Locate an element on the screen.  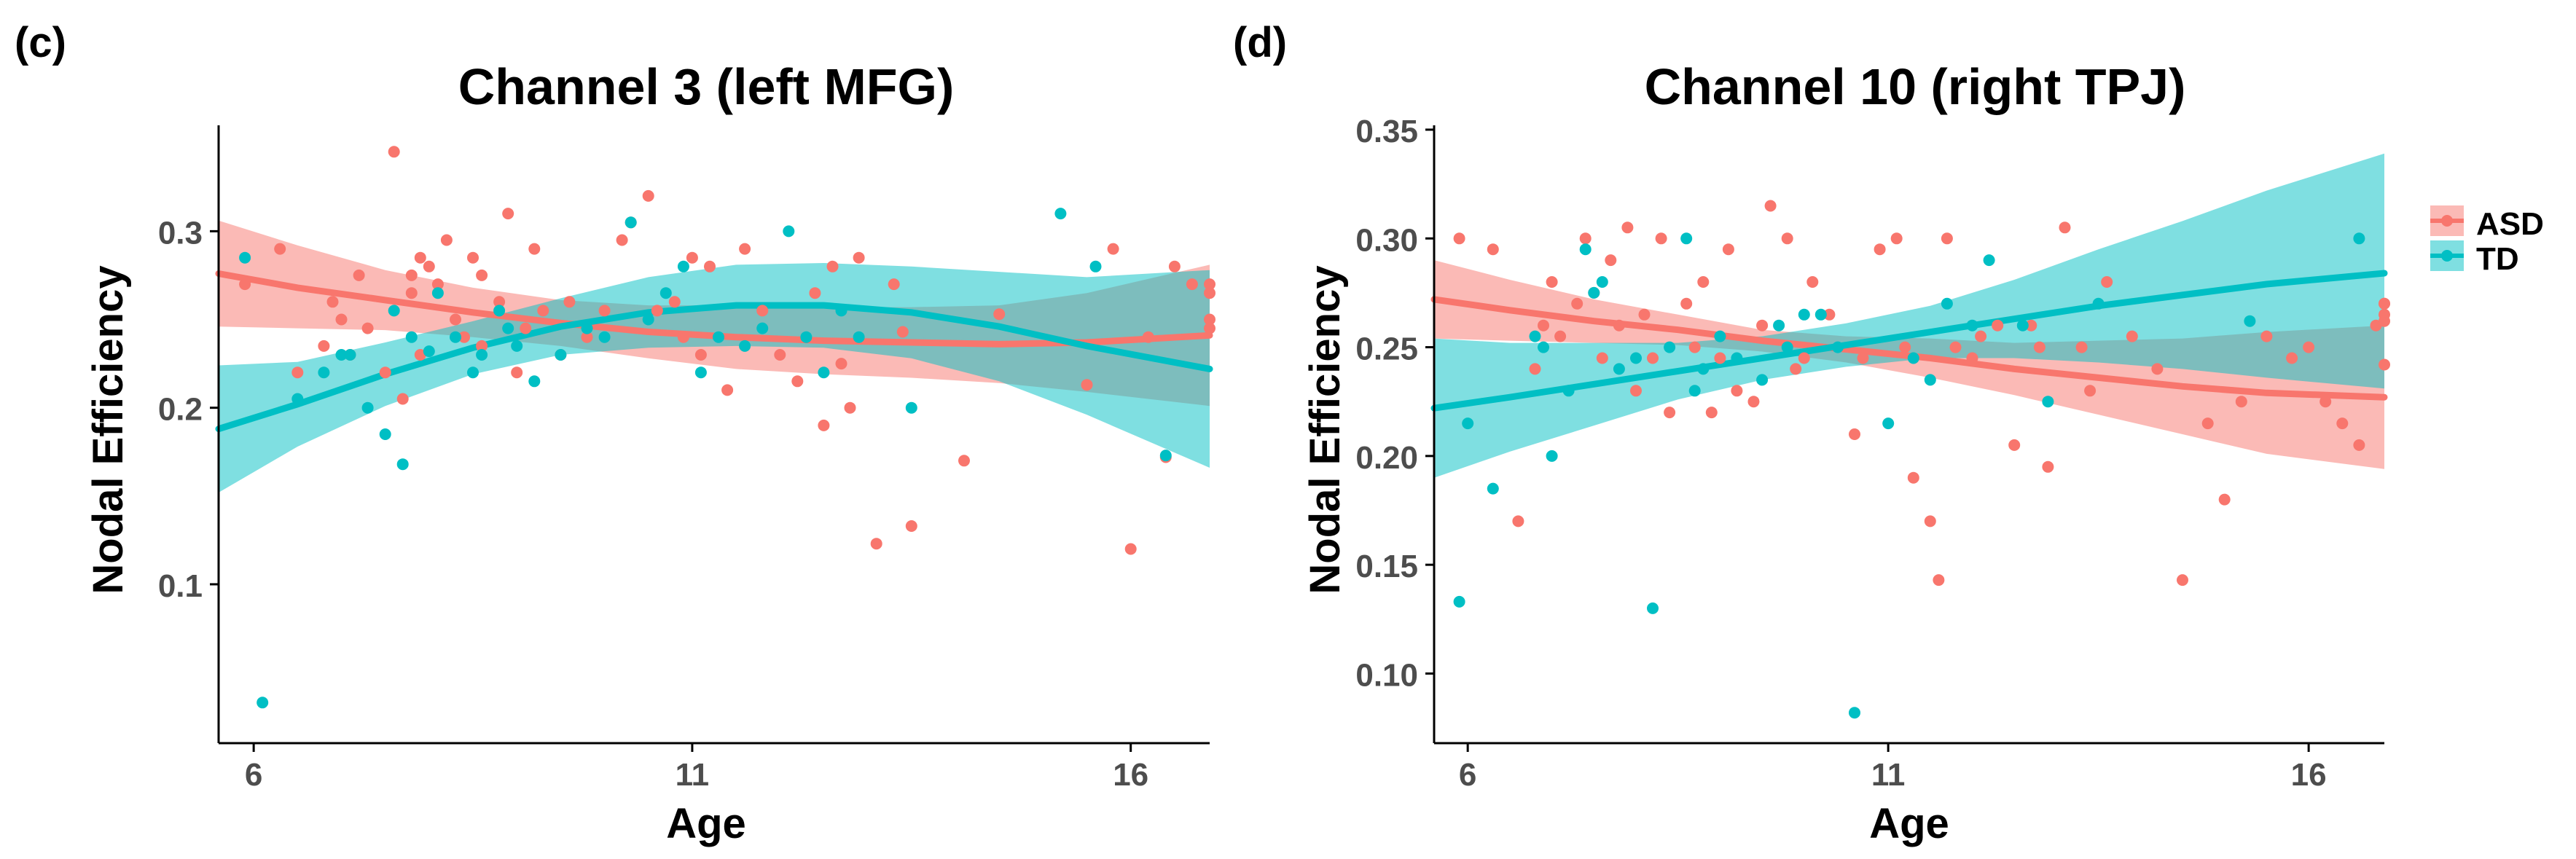
ci-band-asd is located at coordinates (1909, 364).